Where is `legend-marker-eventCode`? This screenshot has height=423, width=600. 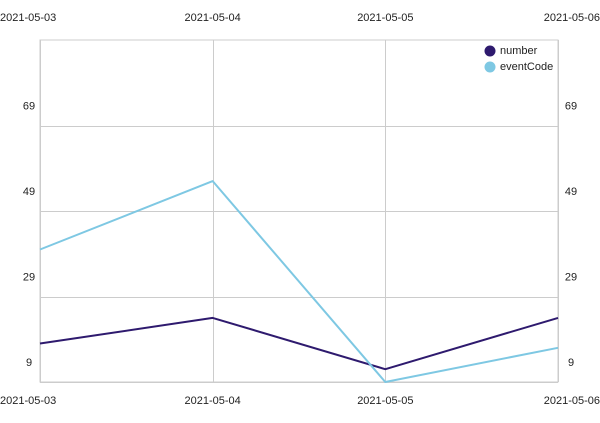 legend-marker-eventCode is located at coordinates (490, 67).